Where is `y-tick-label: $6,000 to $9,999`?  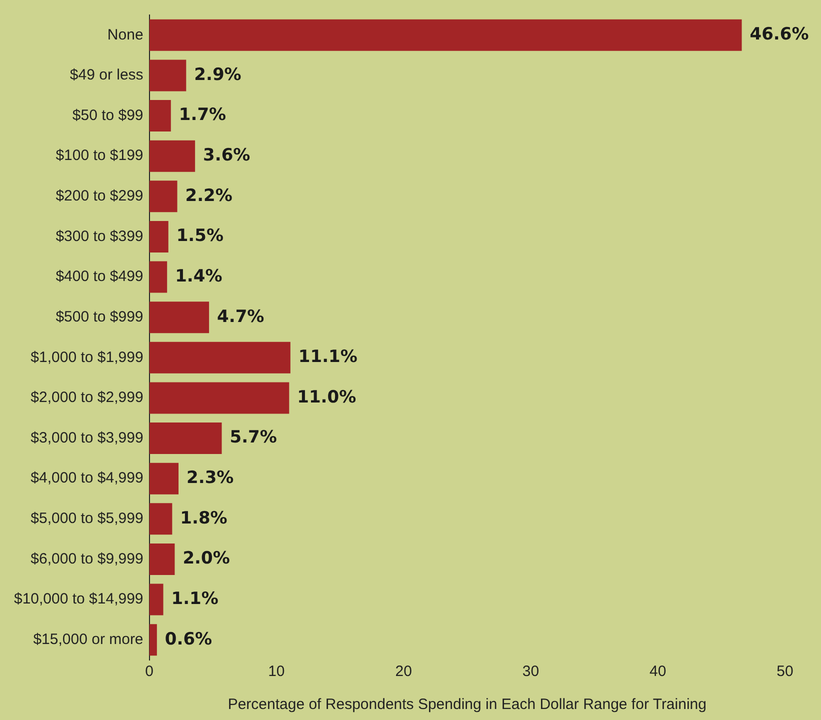 y-tick-label: $6,000 to $9,999 is located at coordinates (87, 559).